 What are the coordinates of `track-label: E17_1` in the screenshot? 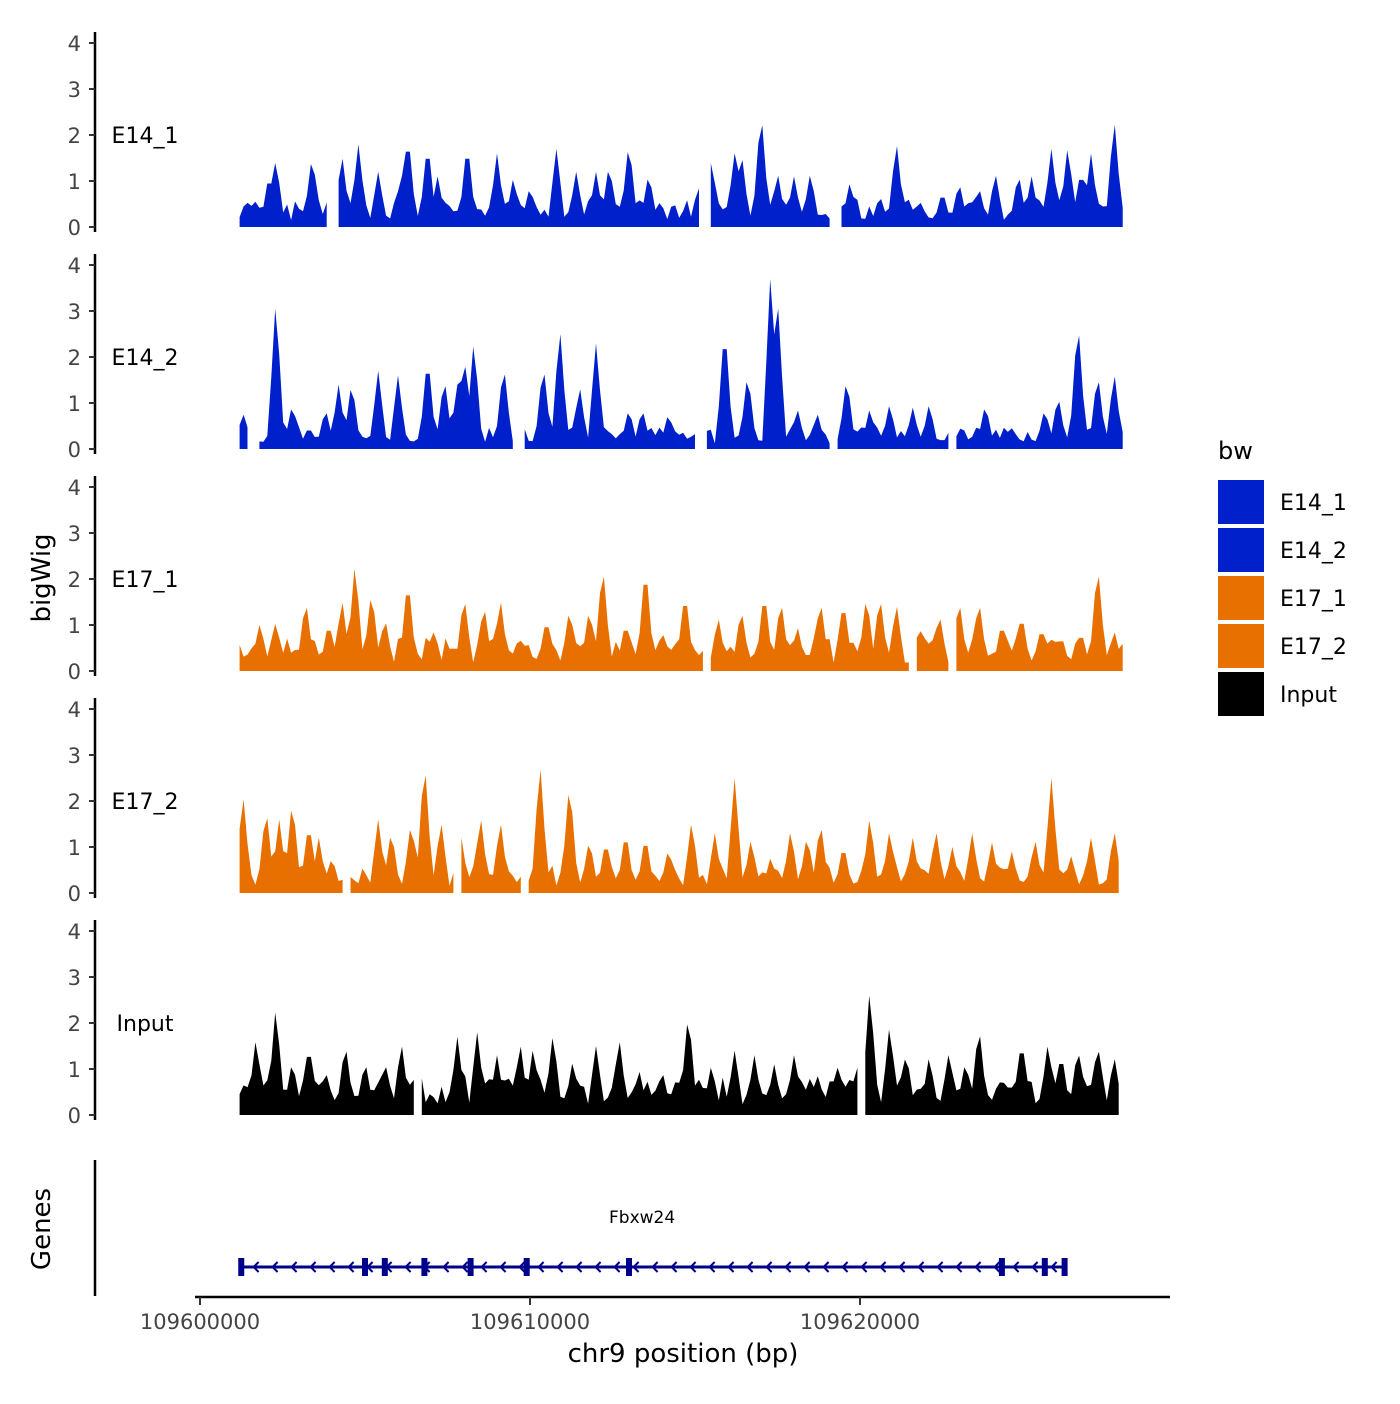 It's located at (145, 580).